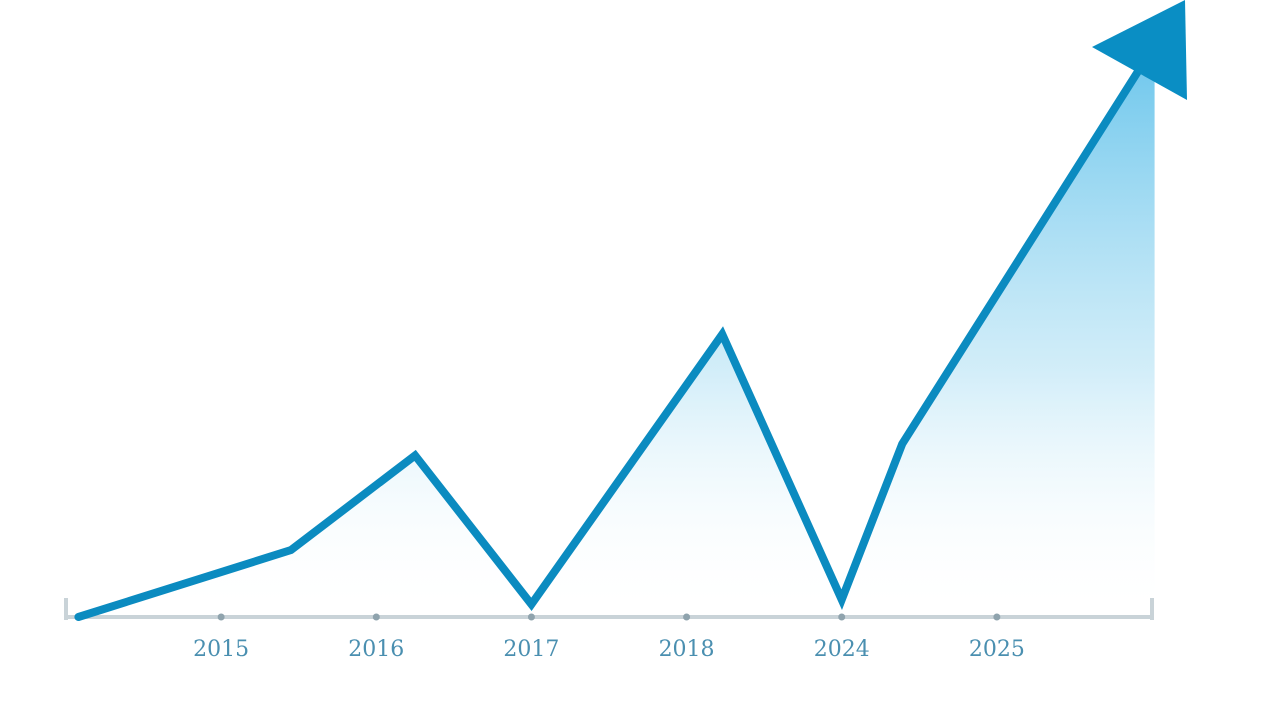 The height and width of the screenshot is (720, 1280). What do you see at coordinates (997, 649) in the screenshot?
I see `x-tick-label: 2025` at bounding box center [997, 649].